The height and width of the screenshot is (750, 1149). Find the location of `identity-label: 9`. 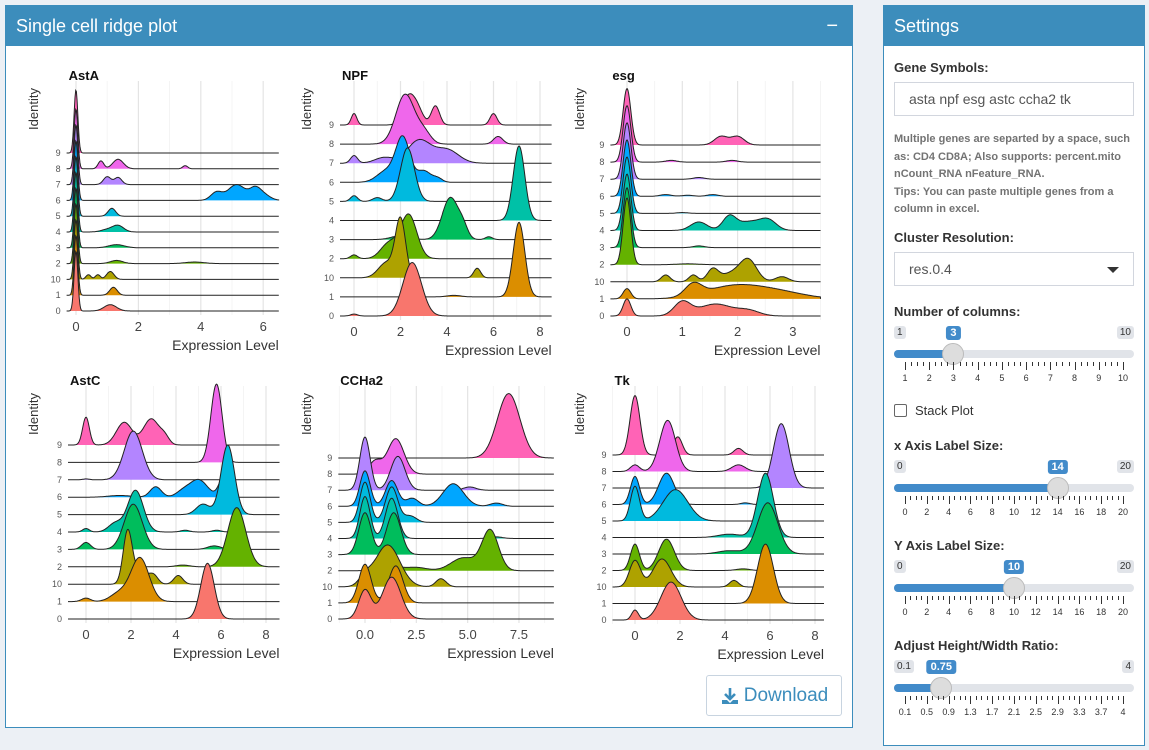

identity-label: 9 is located at coordinates (59, 445).